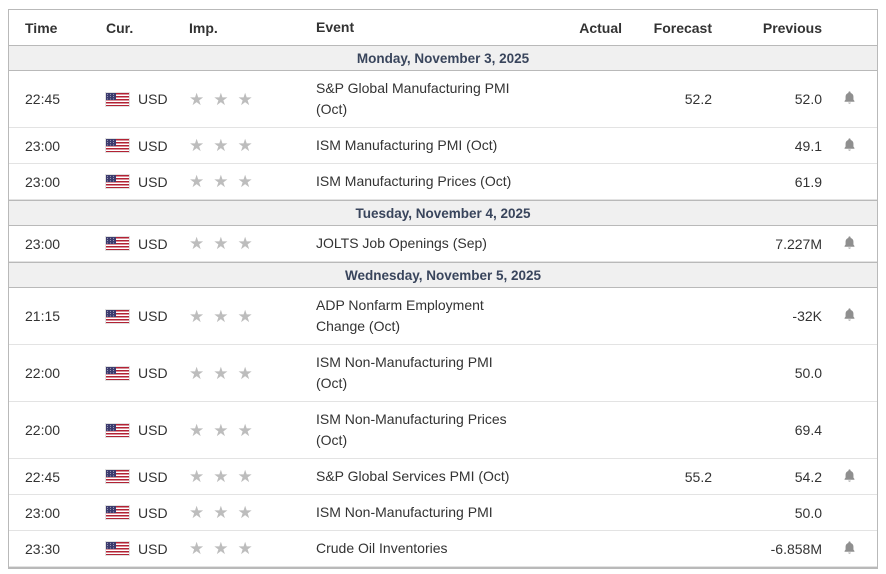  I want to click on header-previous: Previous, so click(792, 27).